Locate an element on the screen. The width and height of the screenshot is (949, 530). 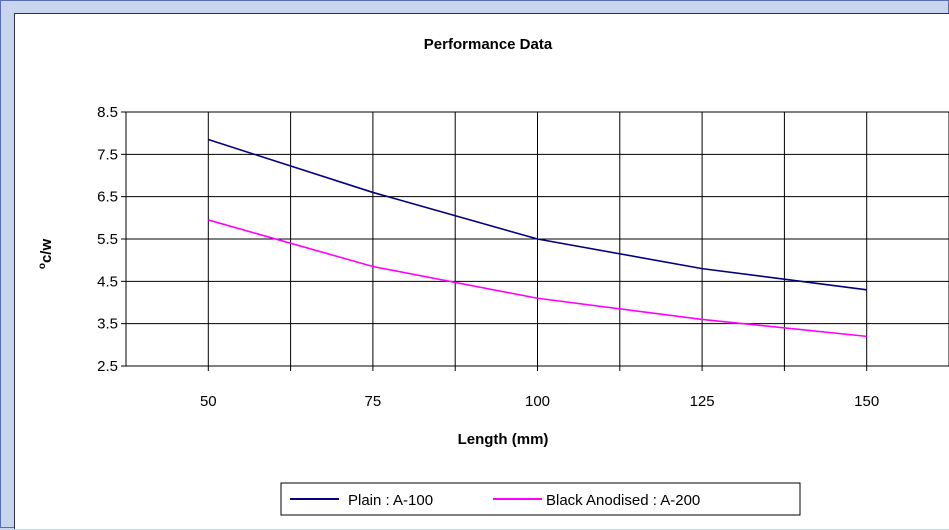
chart-title: Performance Data is located at coordinates (488, 44).